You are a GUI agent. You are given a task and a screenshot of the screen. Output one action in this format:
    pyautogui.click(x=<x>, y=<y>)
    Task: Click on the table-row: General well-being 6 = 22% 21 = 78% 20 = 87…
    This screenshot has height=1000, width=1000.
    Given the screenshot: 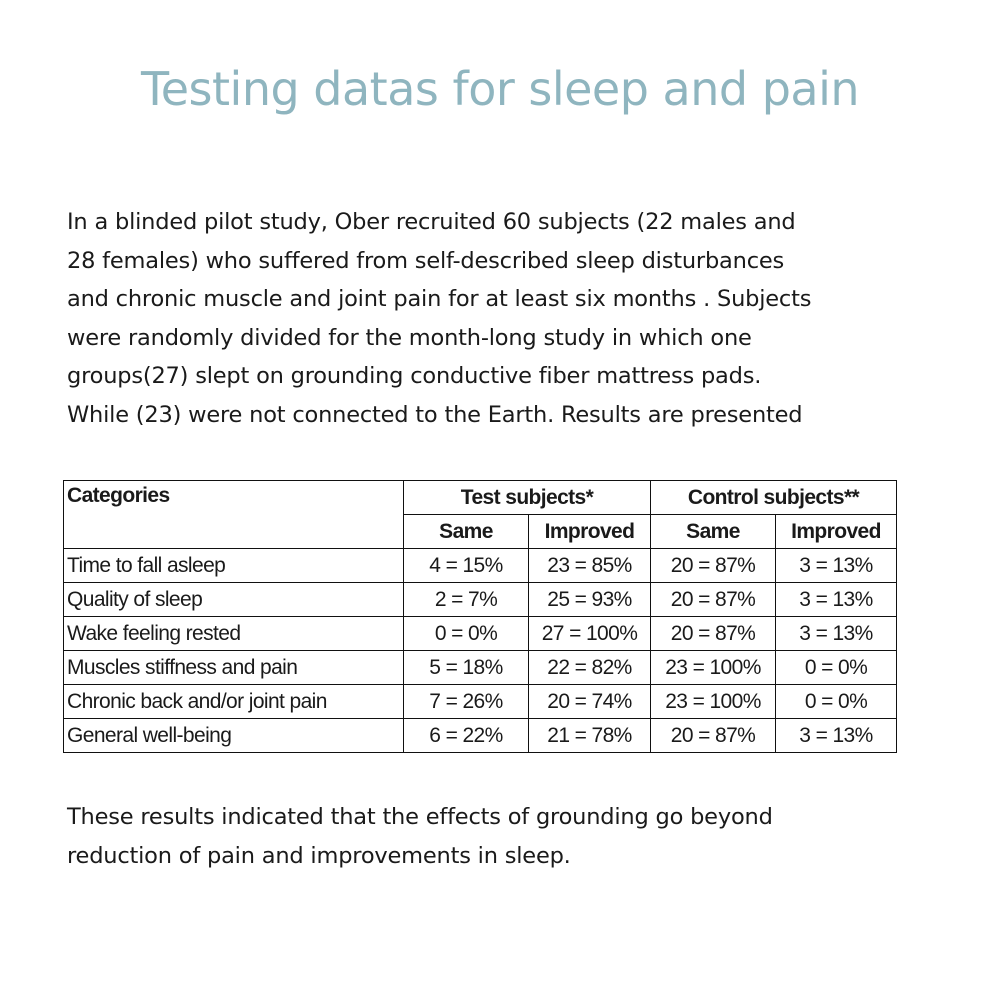 What is the action you would take?
    pyautogui.click(x=480, y=735)
    